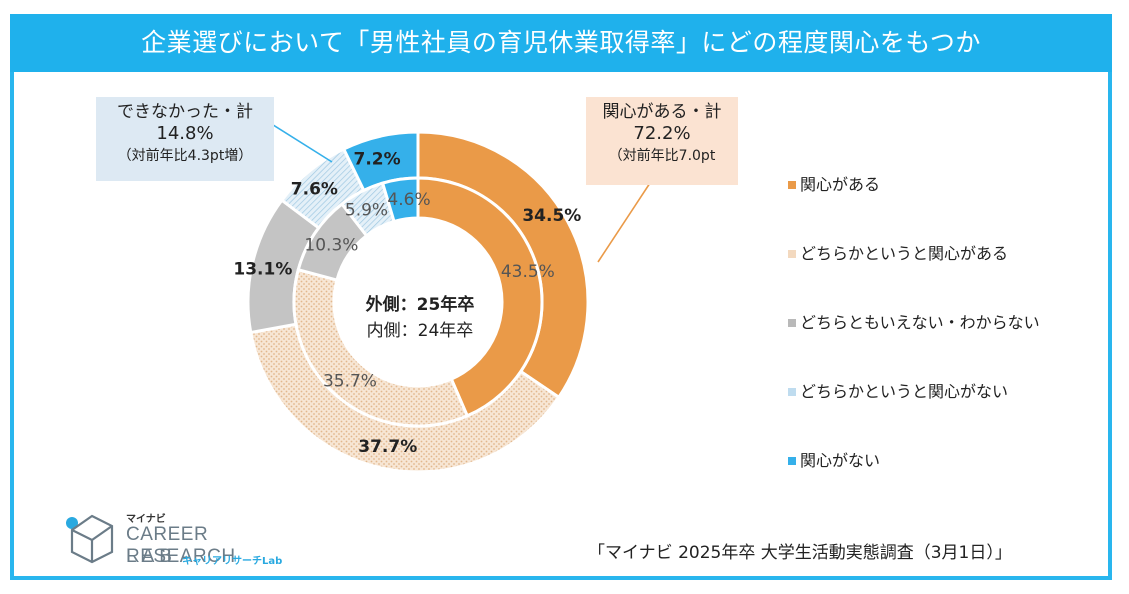 This screenshot has height=594, width=1129. I want to click on inner-label-interested: 43.5%, so click(528, 272).